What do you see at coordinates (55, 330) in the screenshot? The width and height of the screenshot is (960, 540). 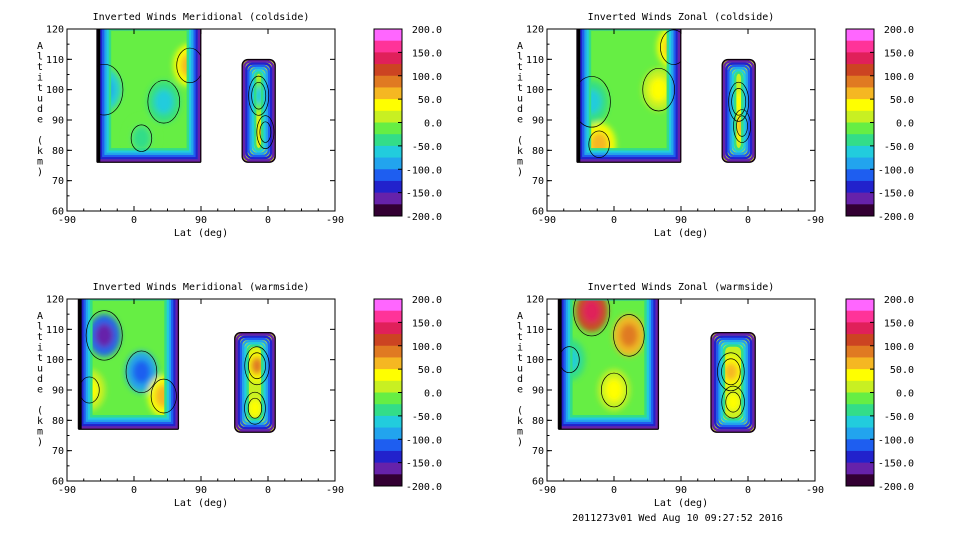 I see `y-tick-label: 110` at bounding box center [55, 330].